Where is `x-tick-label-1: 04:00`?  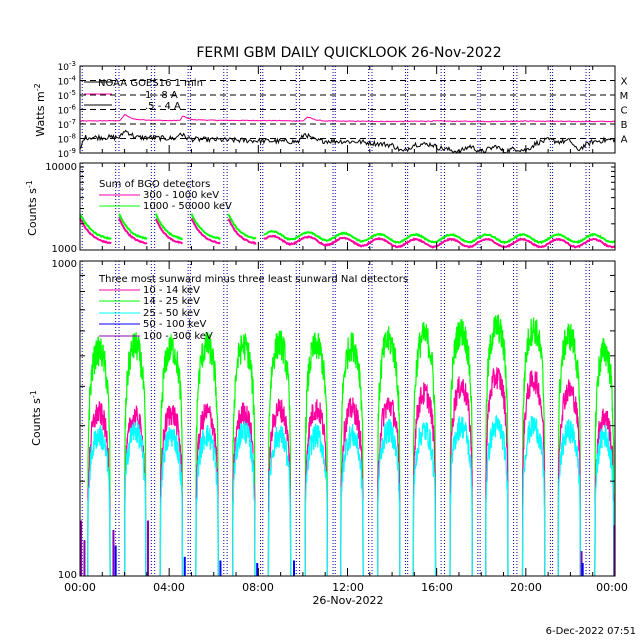 x-tick-label-1: 04:00 is located at coordinates (169, 587).